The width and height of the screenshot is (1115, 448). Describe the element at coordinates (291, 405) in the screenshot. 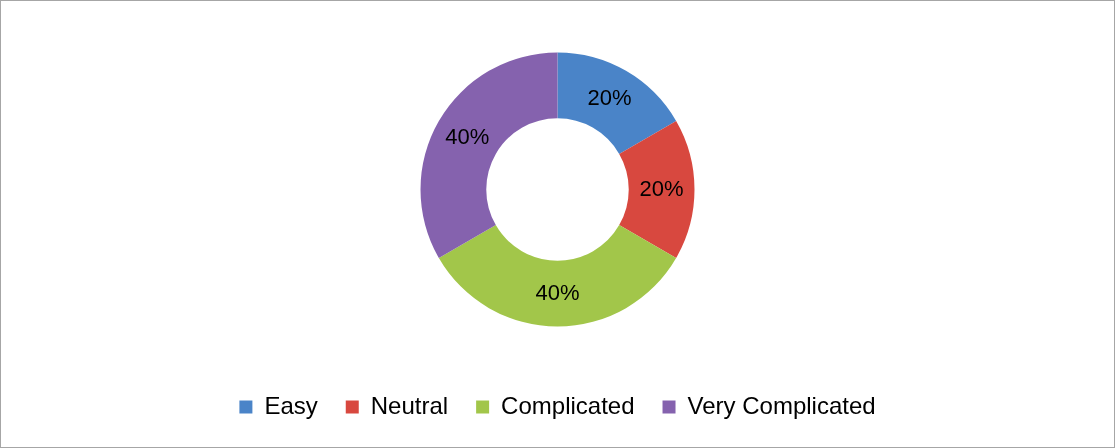

I see `legend-label: Easy` at that location.